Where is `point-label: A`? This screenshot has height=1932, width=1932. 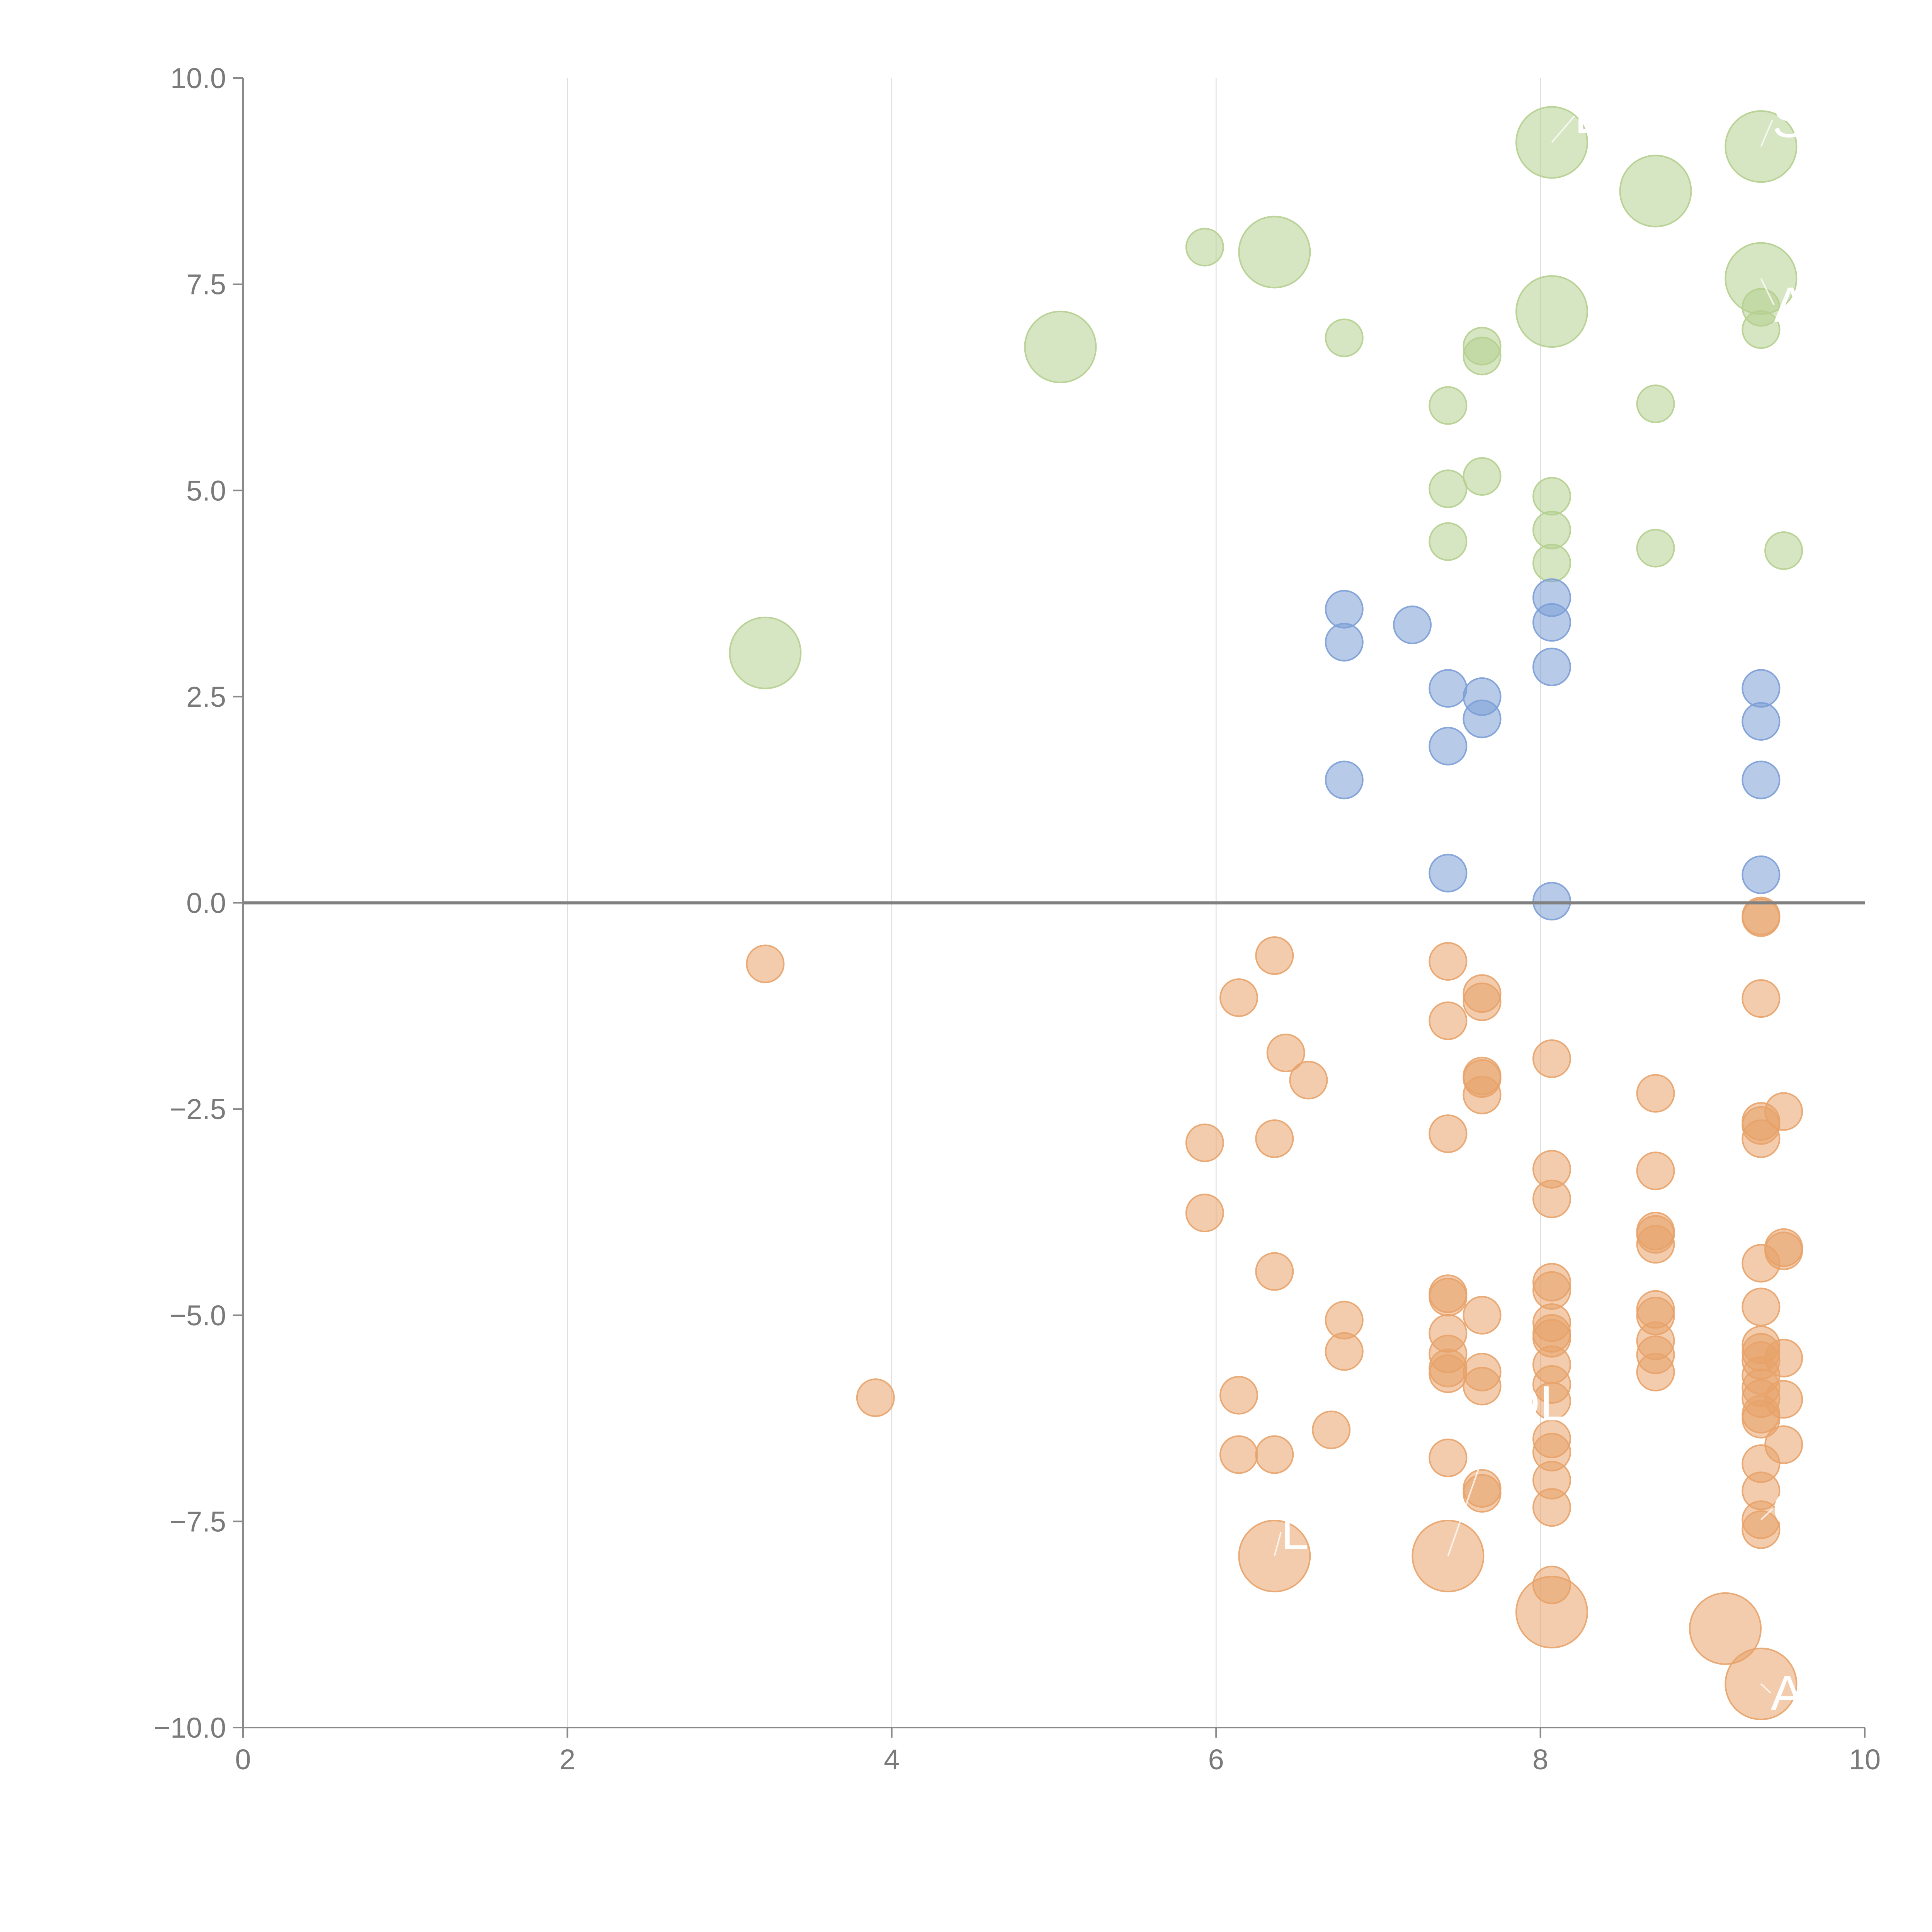 point-label: A is located at coordinates (1790, 305).